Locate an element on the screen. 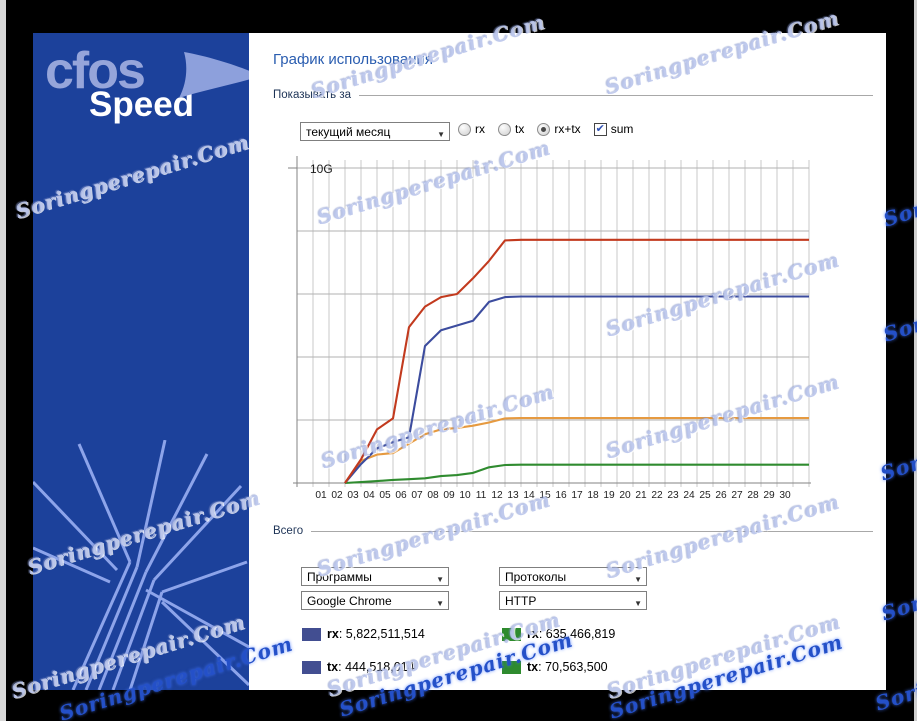 This screenshot has width=917, height=721. svg-text: 04 is located at coordinates (369, 495).